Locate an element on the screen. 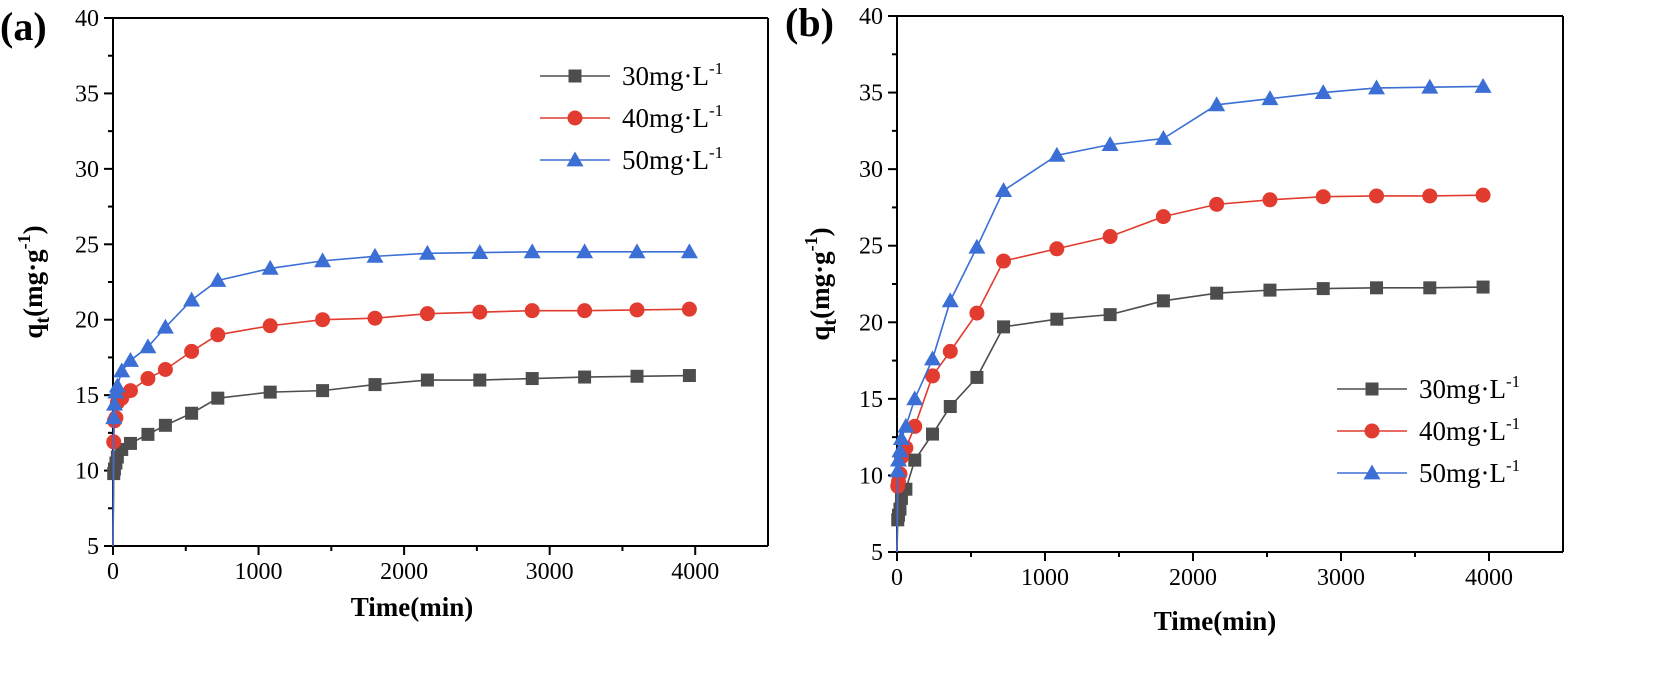 The image size is (1660, 680). y-tick-label: 25 is located at coordinates (87, 245).